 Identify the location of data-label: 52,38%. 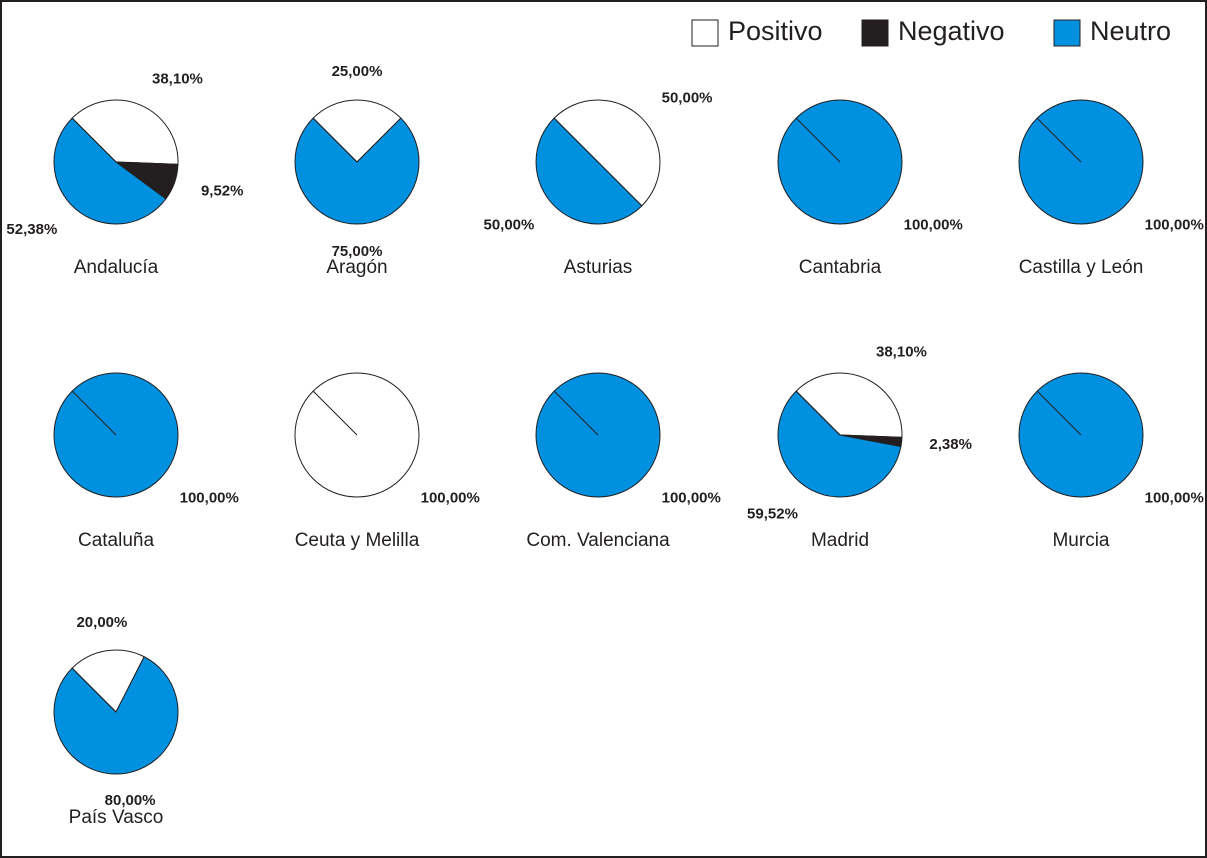
(31, 229).